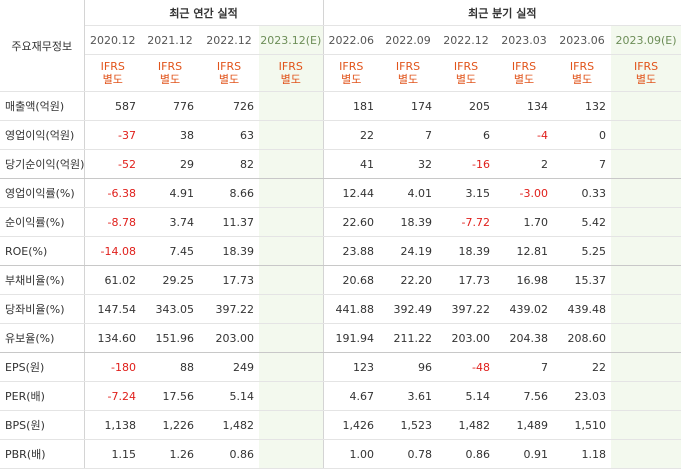  What do you see at coordinates (112, 164) in the screenshot?
I see `value-cell: -52` at bounding box center [112, 164].